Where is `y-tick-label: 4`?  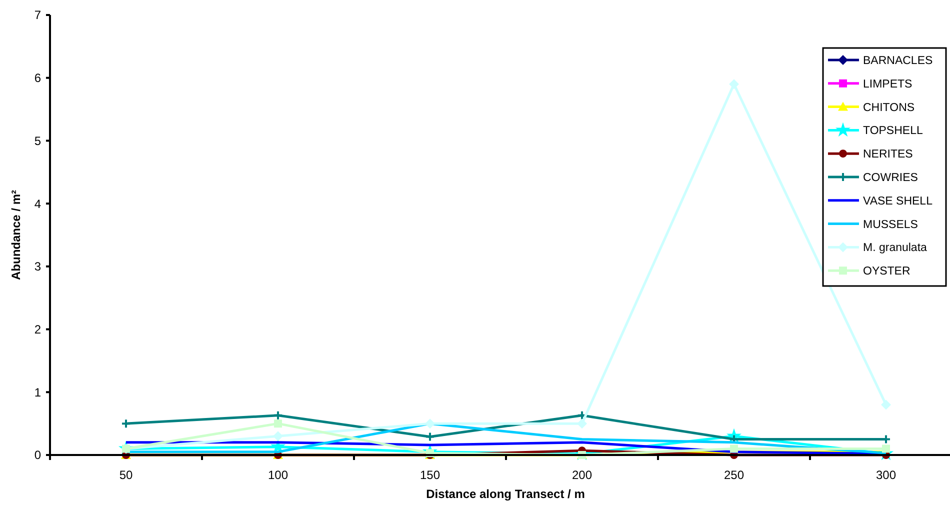 y-tick-label: 4 is located at coordinates (38, 203).